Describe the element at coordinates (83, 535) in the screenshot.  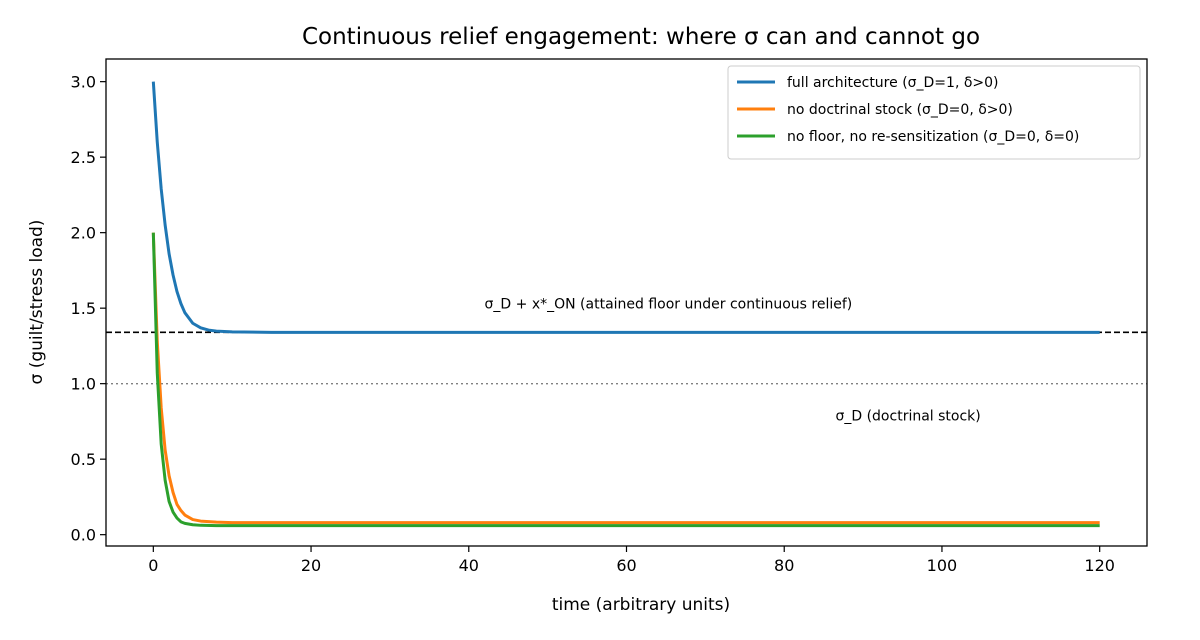
I see `y-tick-label: 0.0` at that location.